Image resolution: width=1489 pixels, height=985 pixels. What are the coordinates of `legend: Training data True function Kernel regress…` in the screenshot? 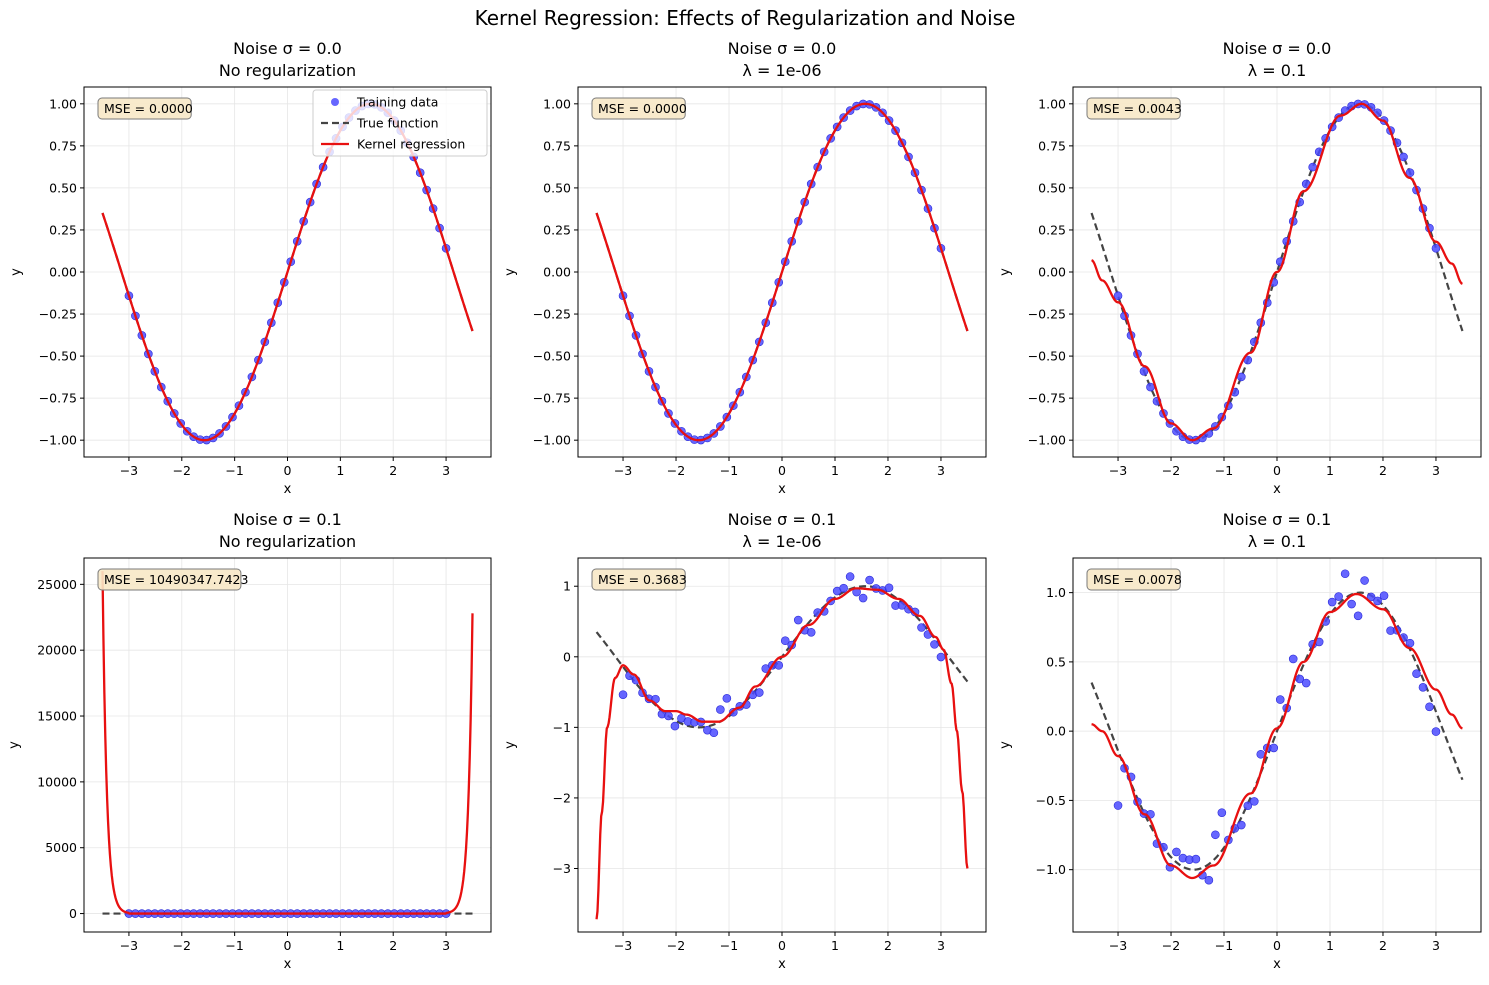 It's located at (400, 123).